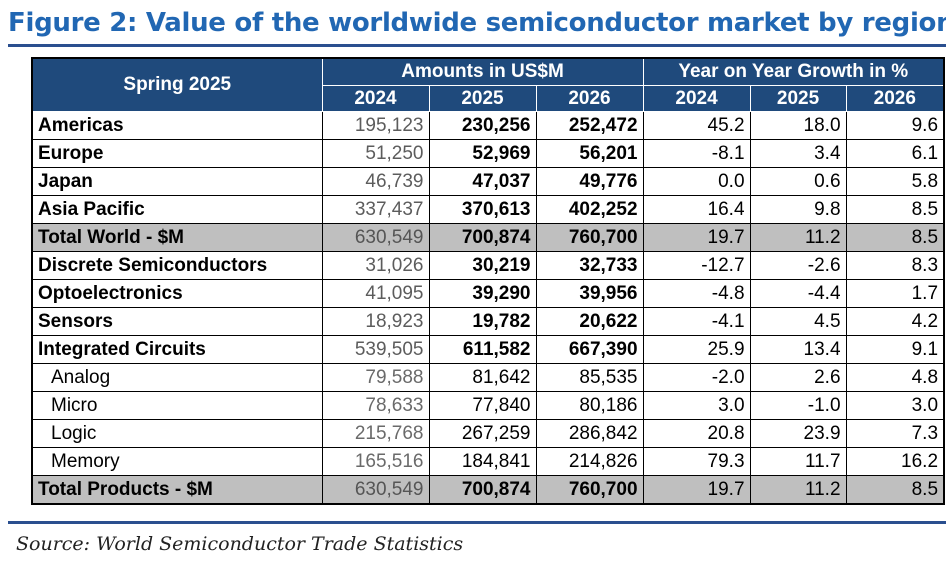  I want to click on amount-cell: 184,841, so click(482, 461).